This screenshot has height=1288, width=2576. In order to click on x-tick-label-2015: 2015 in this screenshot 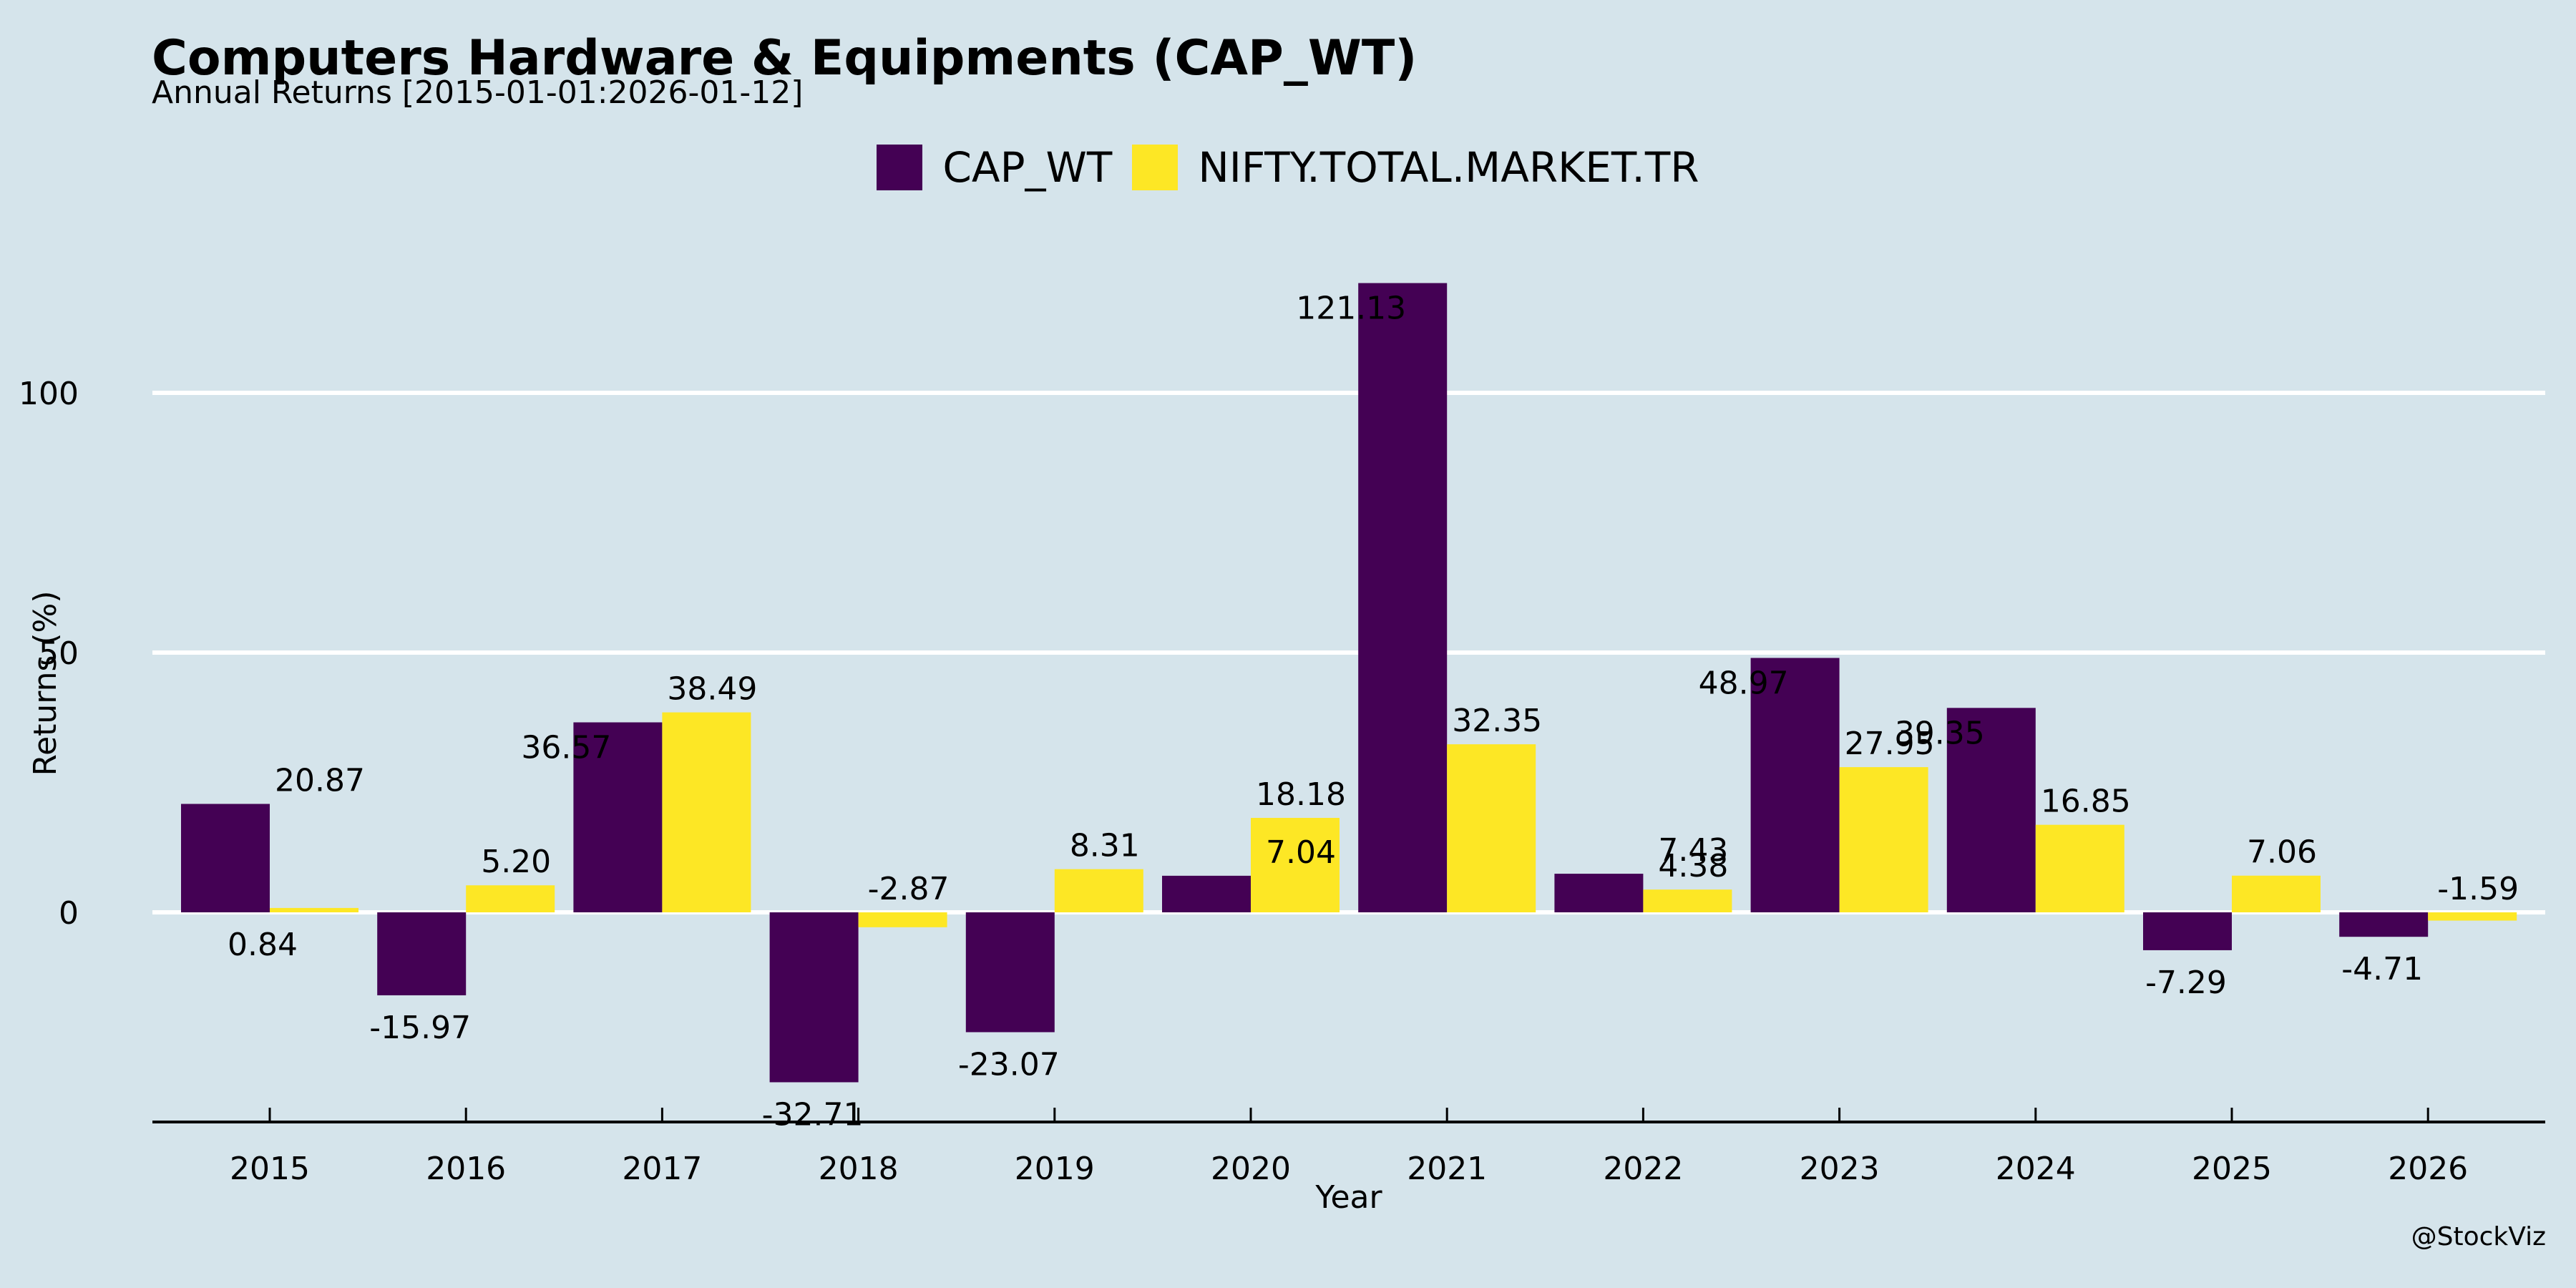, I will do `click(270, 1169)`.